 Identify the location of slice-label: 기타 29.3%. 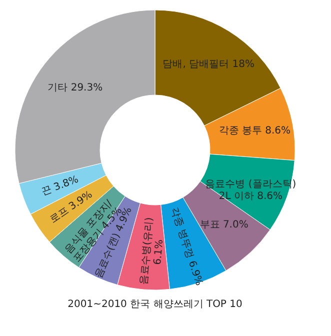
(75, 88).